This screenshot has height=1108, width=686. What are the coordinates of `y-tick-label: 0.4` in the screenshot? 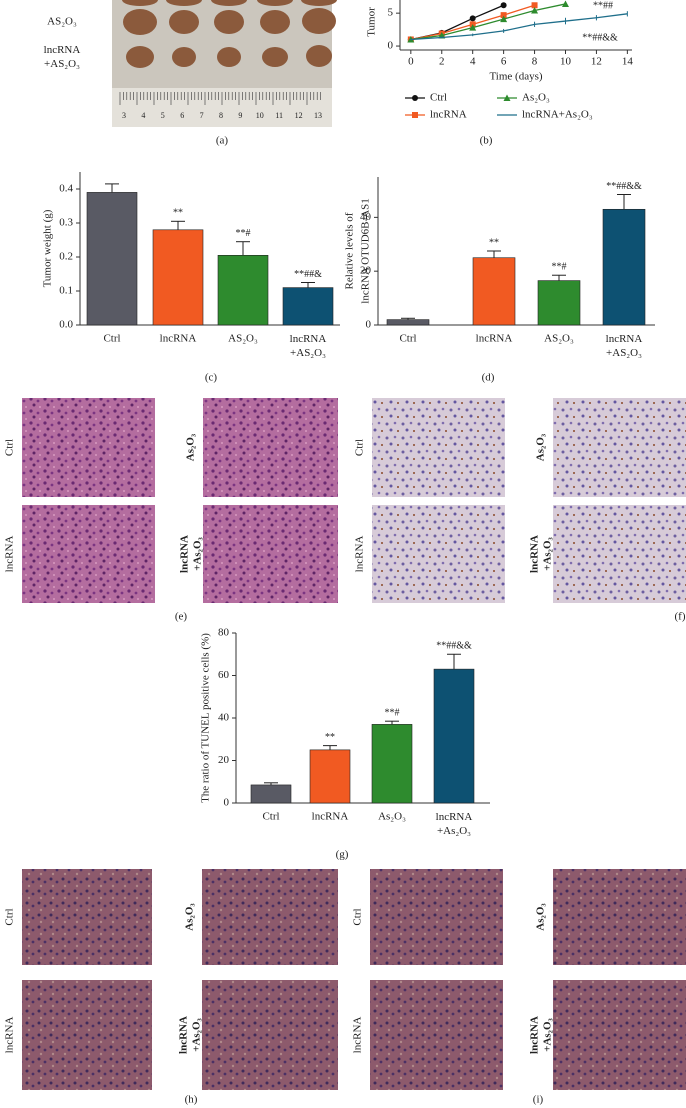 It's located at (66, 189).